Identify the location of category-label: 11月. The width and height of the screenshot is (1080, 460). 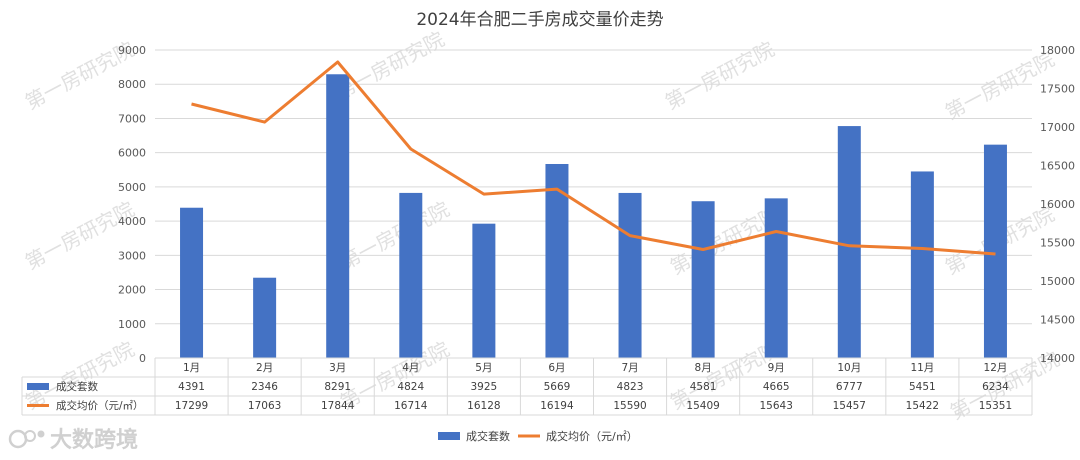
(922, 368).